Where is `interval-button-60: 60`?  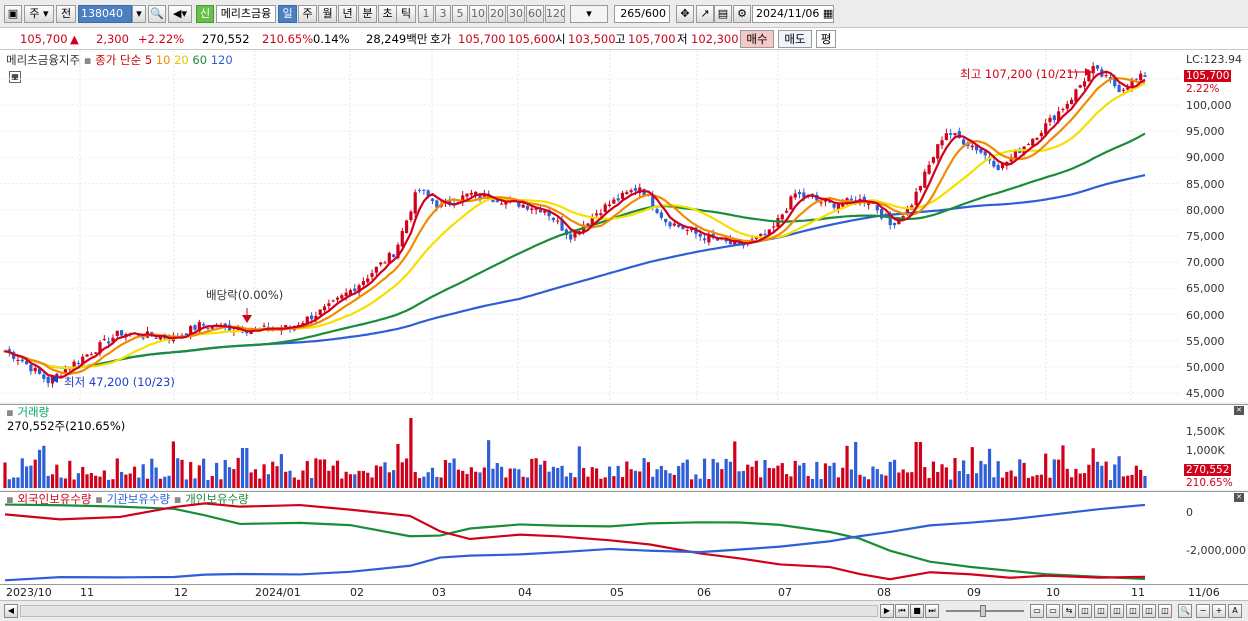 interval-button-60: 60 is located at coordinates (535, 14).